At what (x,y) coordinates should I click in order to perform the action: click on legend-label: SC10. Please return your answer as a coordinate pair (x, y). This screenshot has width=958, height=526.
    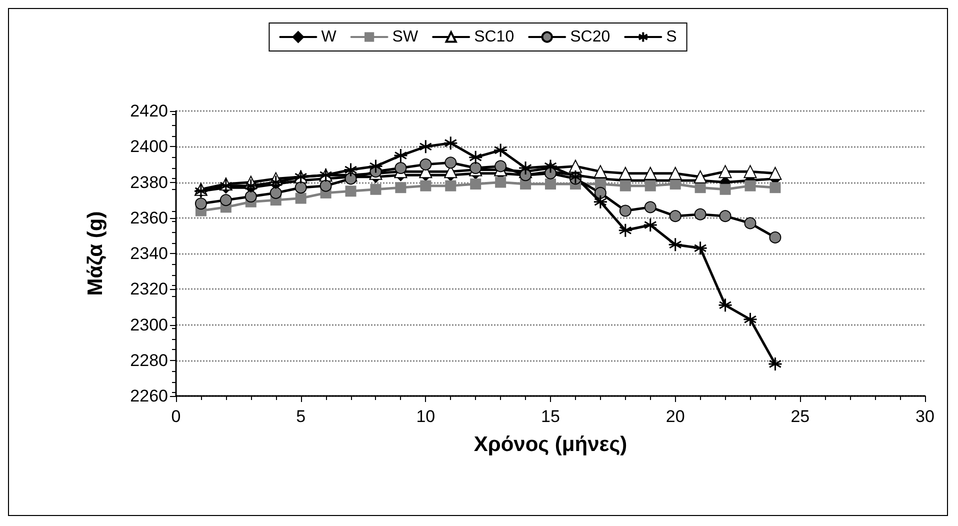
    Looking at the image, I should click on (494, 37).